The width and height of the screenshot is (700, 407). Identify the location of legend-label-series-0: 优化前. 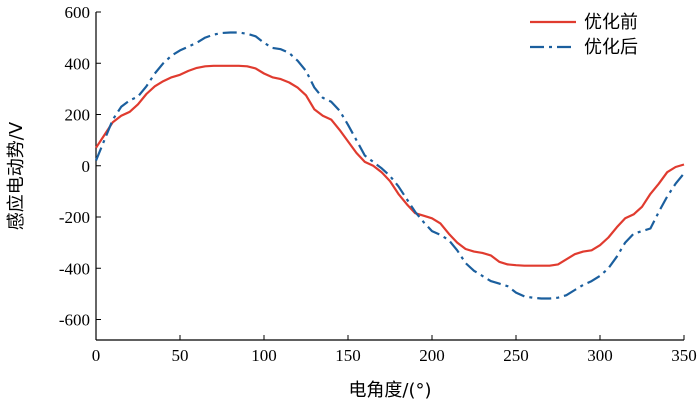
(611, 22).